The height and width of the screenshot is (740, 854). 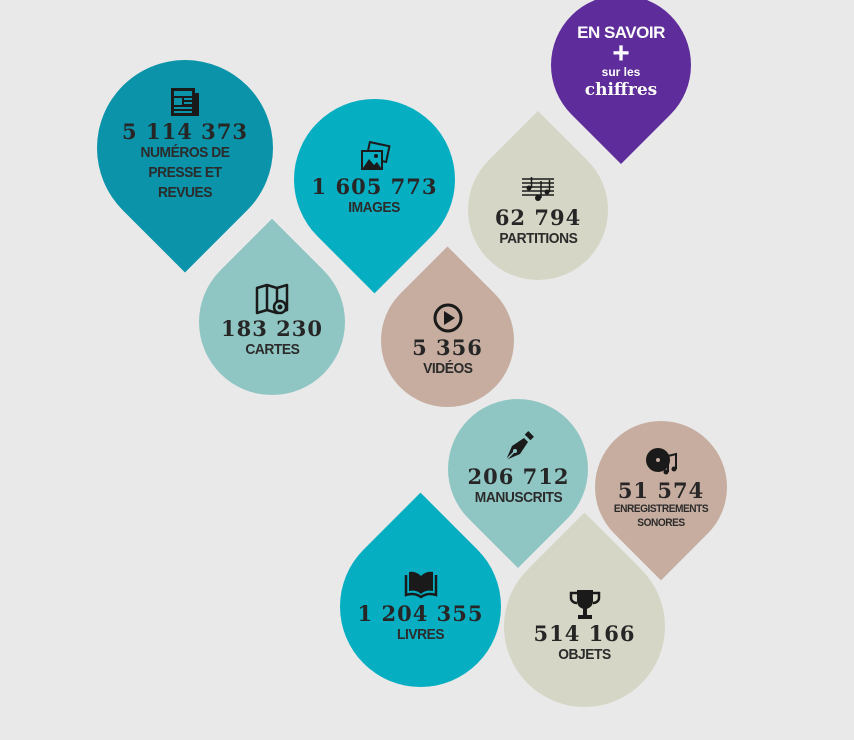 I want to click on stat-sonores-value: 51 574, so click(x=661, y=490).